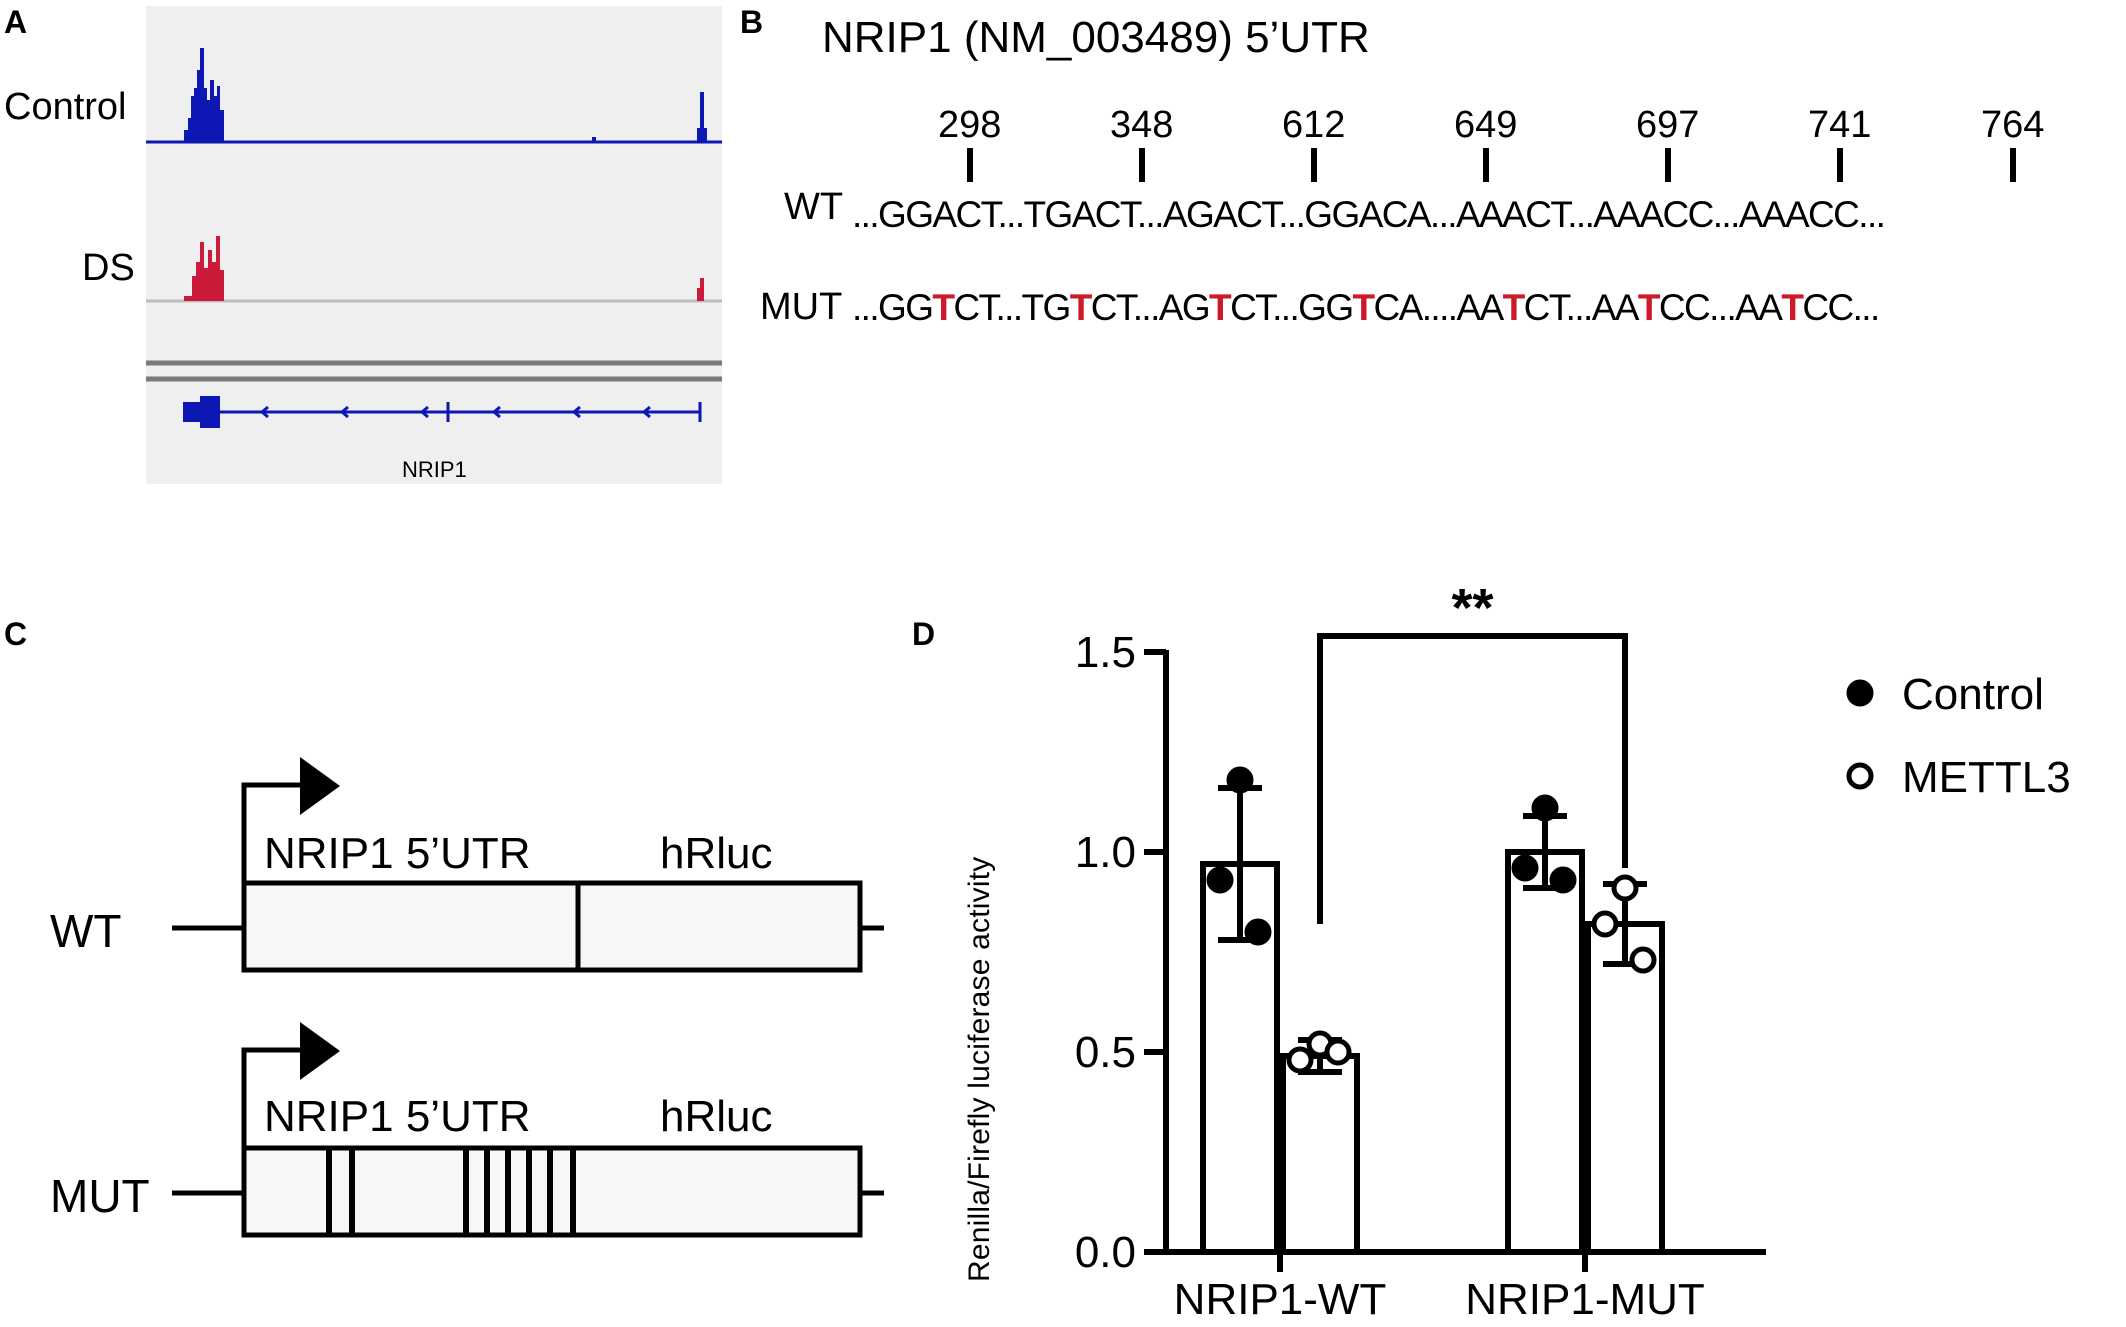 This screenshot has height=1327, width=2126. I want to click on wt-row-label: WT, so click(814, 207).